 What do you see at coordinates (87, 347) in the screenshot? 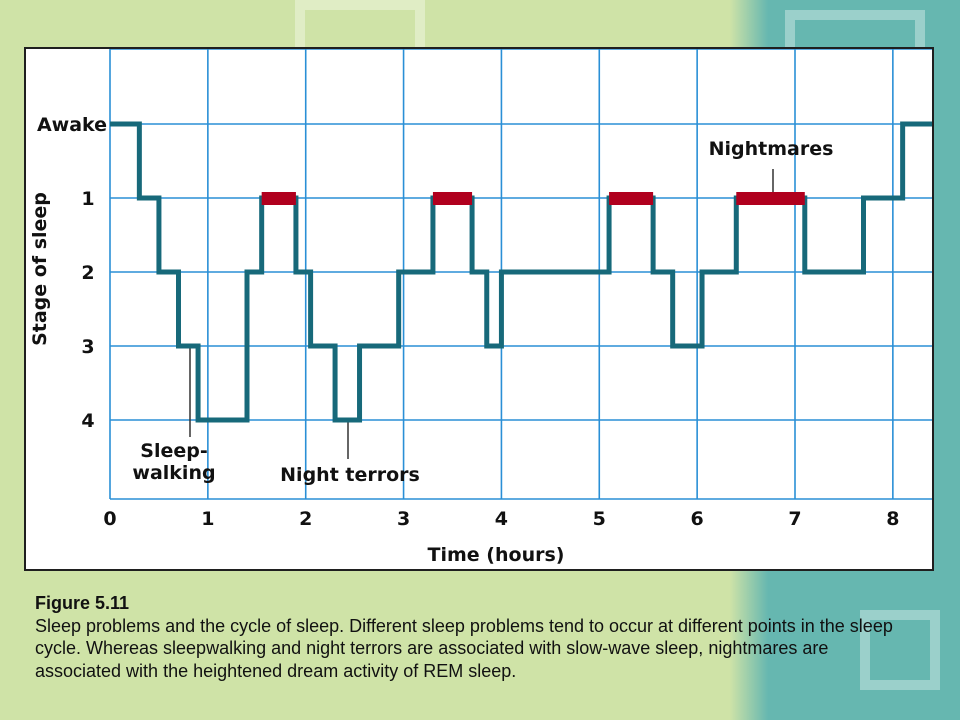
I see `y-tick-label: 3` at bounding box center [87, 347].